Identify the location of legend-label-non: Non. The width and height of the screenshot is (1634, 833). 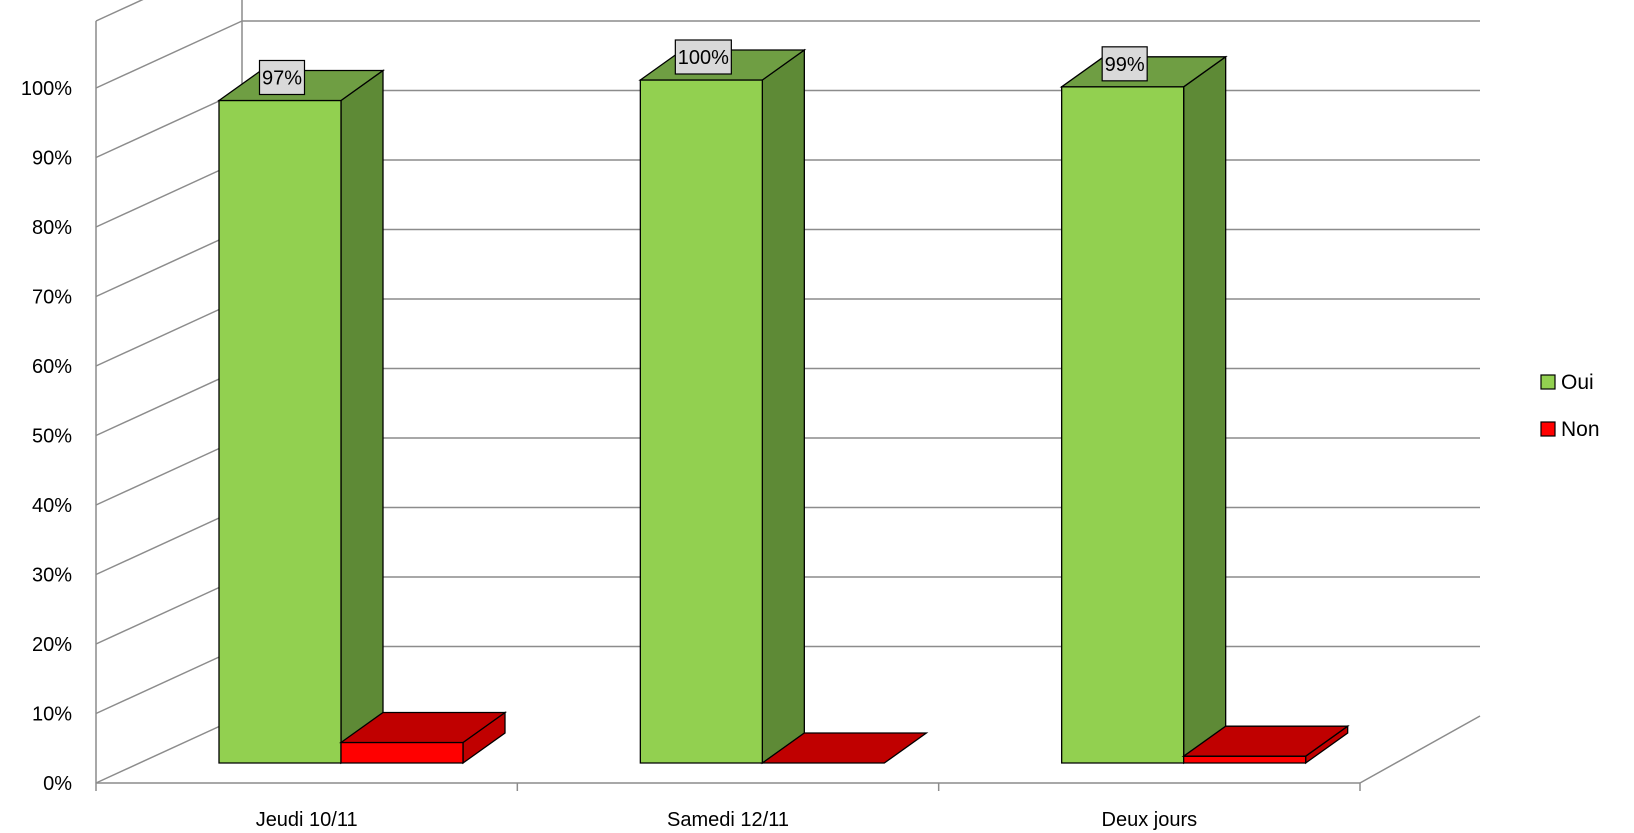
(1580, 429).